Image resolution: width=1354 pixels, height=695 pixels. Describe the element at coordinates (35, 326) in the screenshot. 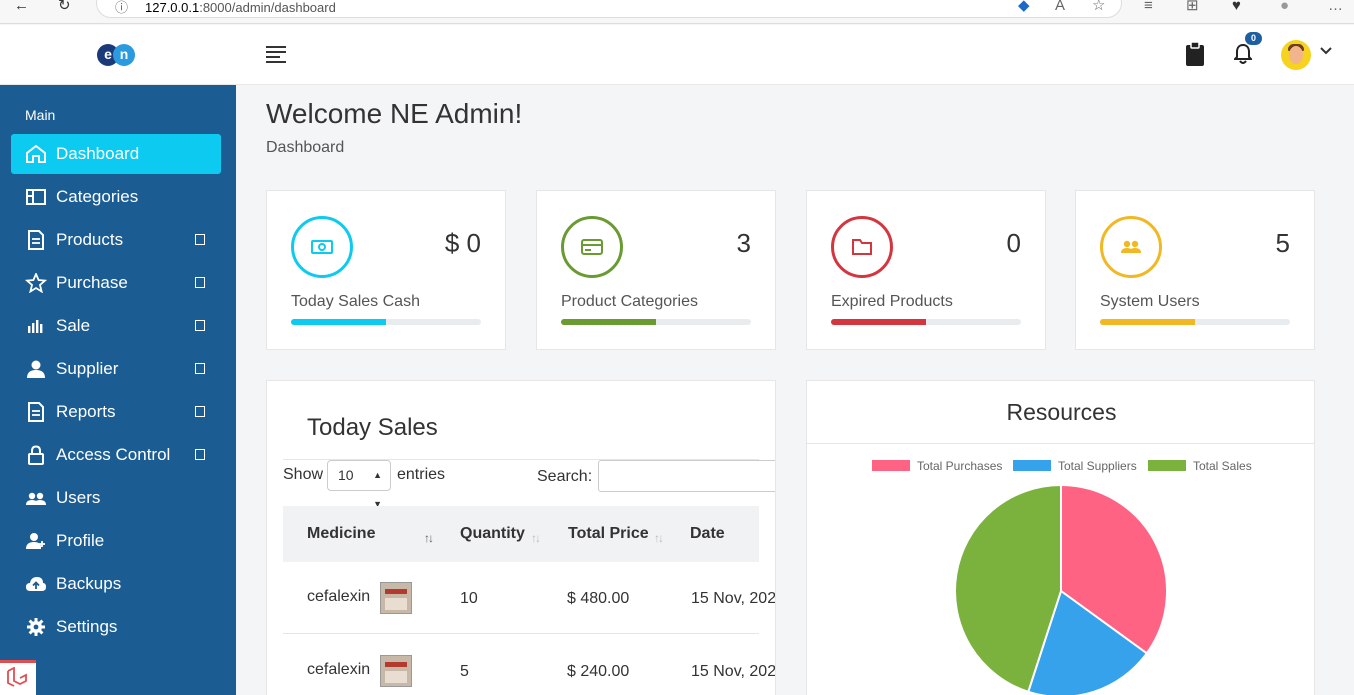

I see `bar-chart-icon` at that location.